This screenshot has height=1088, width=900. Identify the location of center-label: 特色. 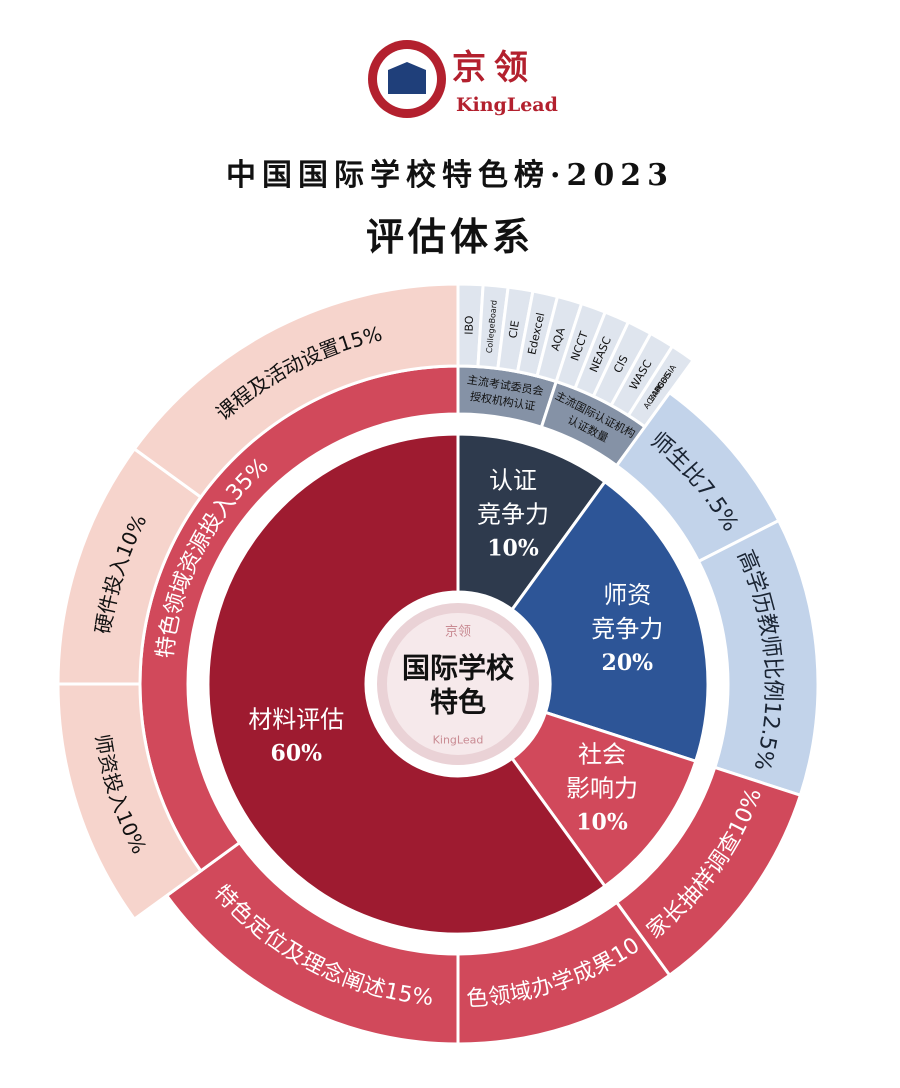
(458, 702).